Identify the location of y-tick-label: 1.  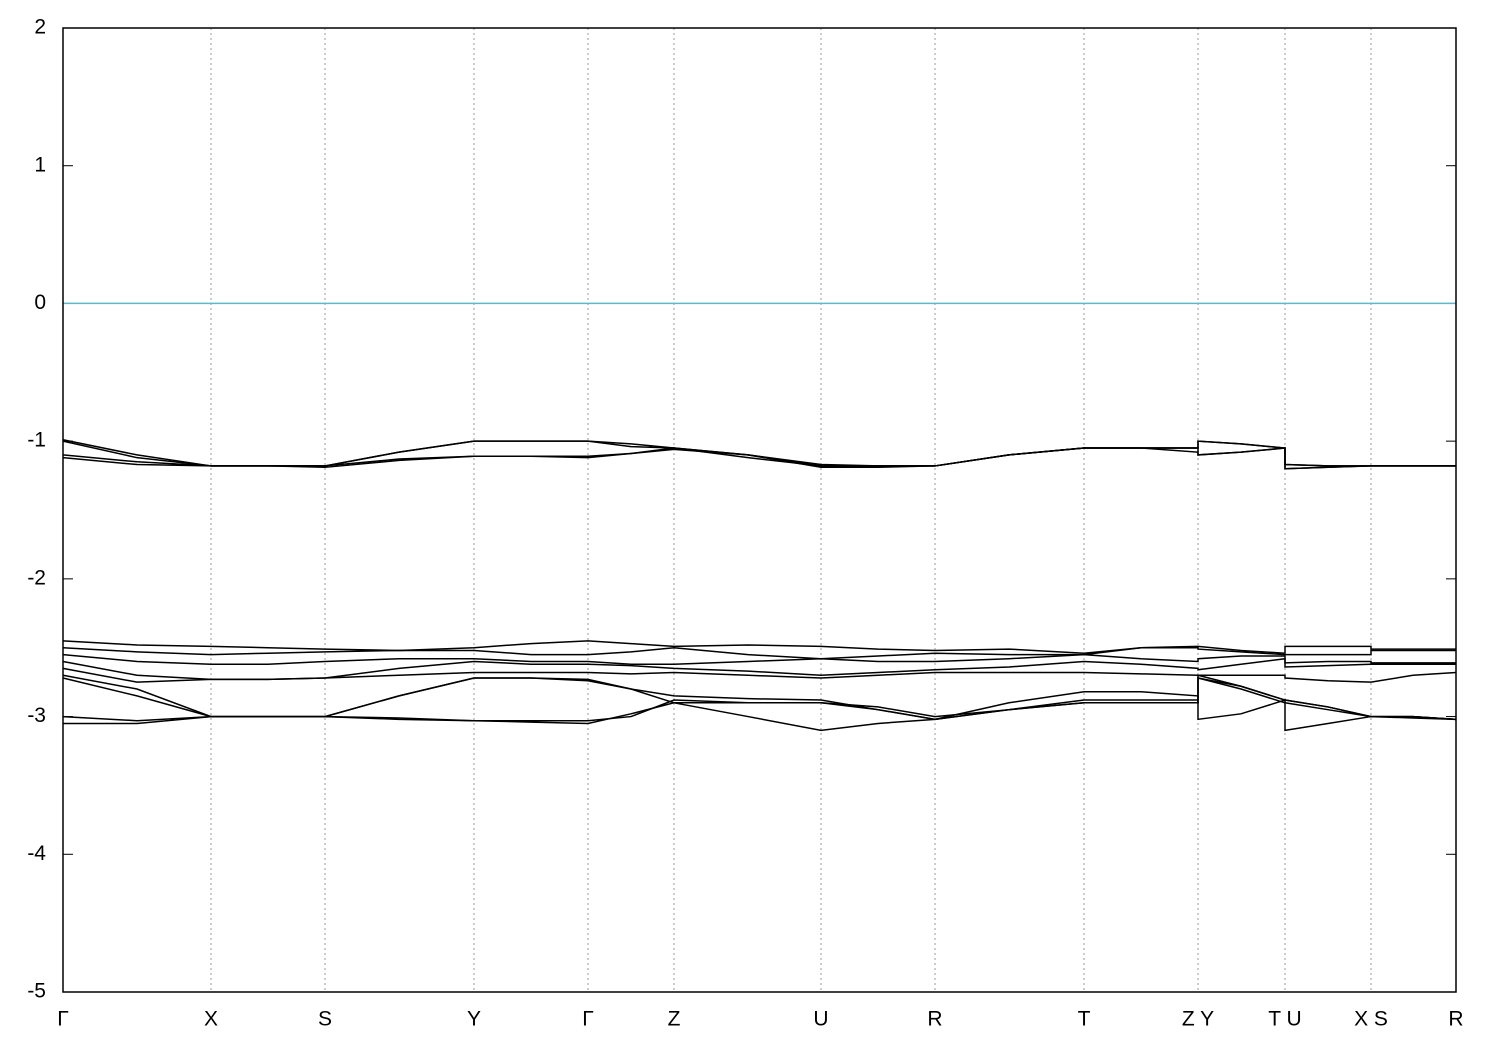
(40, 164).